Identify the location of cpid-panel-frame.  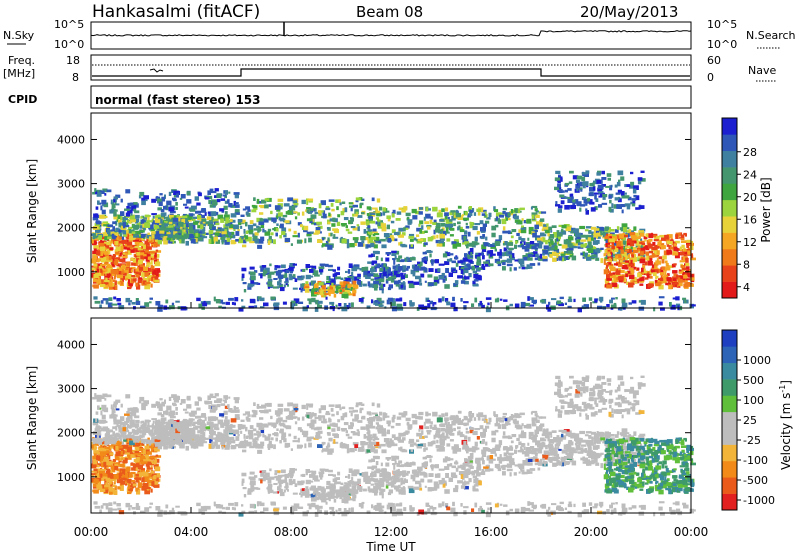
(391, 97).